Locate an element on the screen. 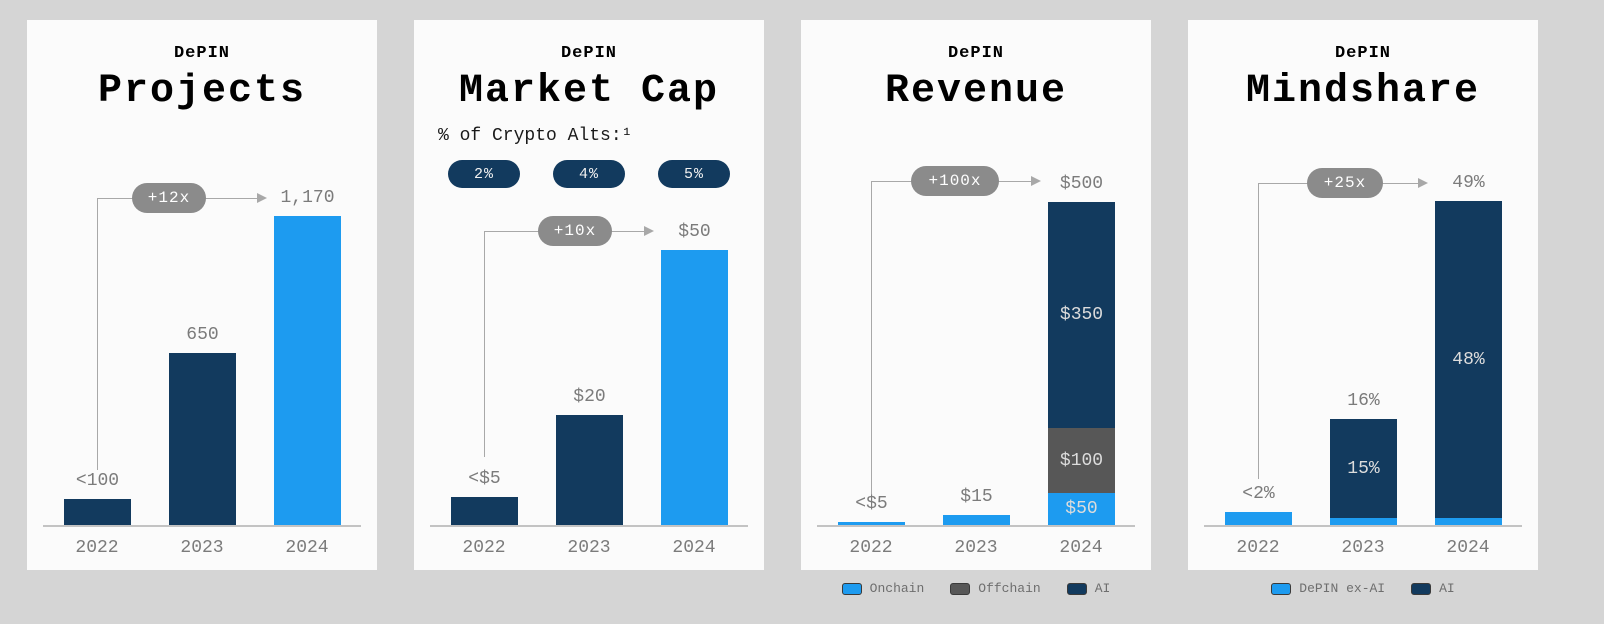  bar-segment-offchain: $100 is located at coordinates (1081, 460).